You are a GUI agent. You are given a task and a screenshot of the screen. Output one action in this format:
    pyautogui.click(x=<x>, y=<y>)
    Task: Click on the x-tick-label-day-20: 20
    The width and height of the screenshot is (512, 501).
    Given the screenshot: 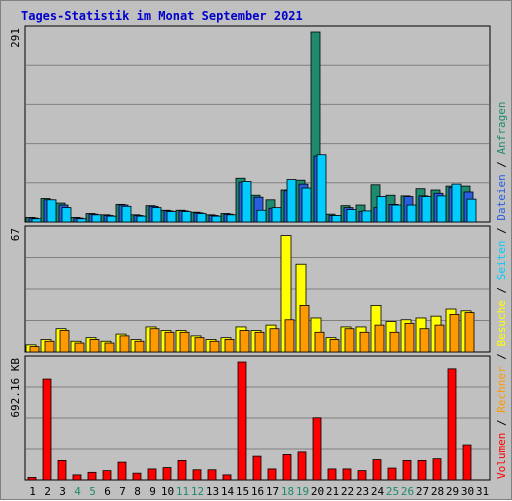 What is the action you would take?
    pyautogui.click(x=317, y=491)
    